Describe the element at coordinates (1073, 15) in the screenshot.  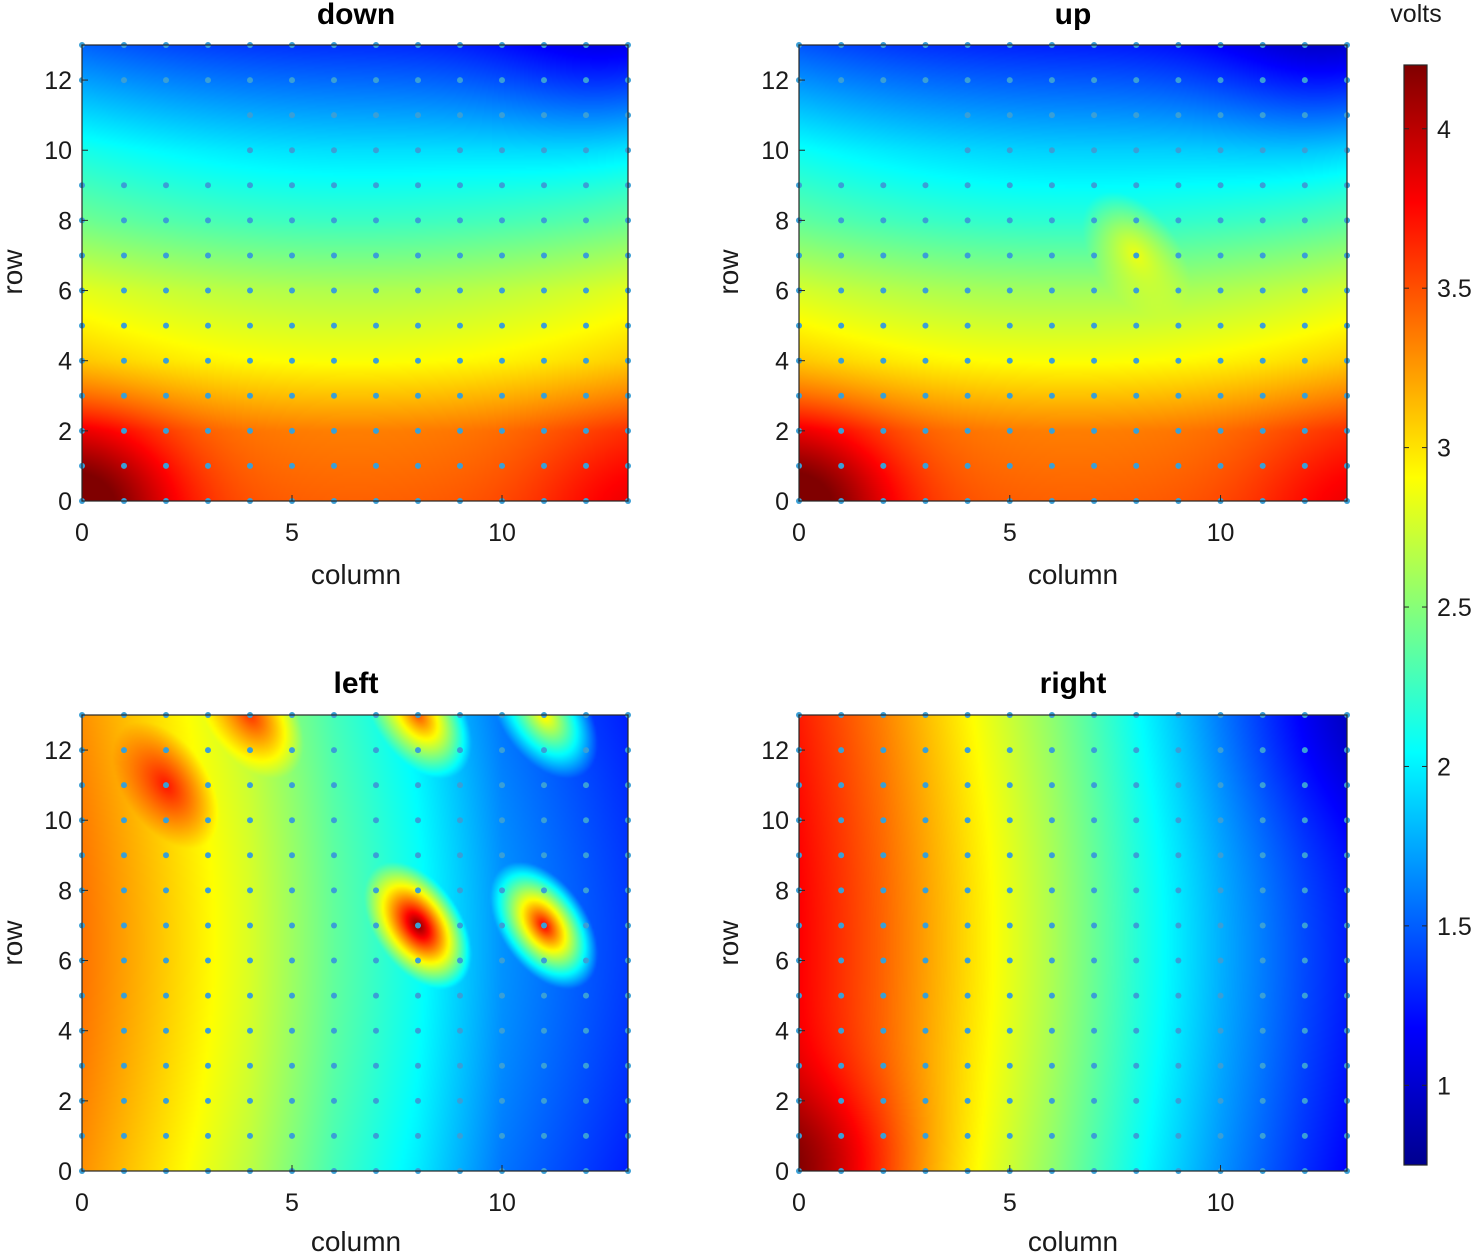
I see `panel-title: up` at that location.